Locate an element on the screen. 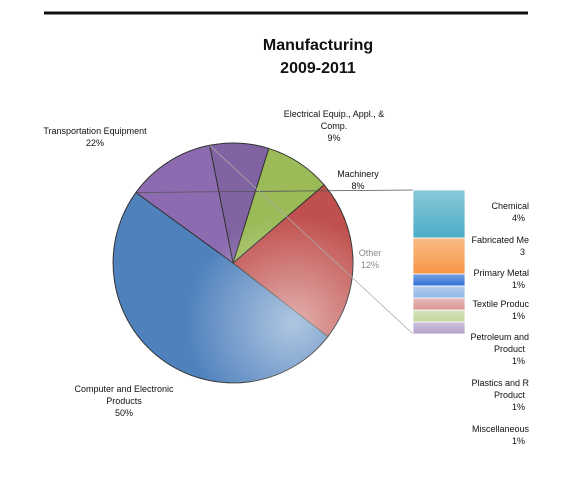 The height and width of the screenshot is (488, 573). slice-label: Computer and Electronic Products 50% is located at coordinates (124, 401).